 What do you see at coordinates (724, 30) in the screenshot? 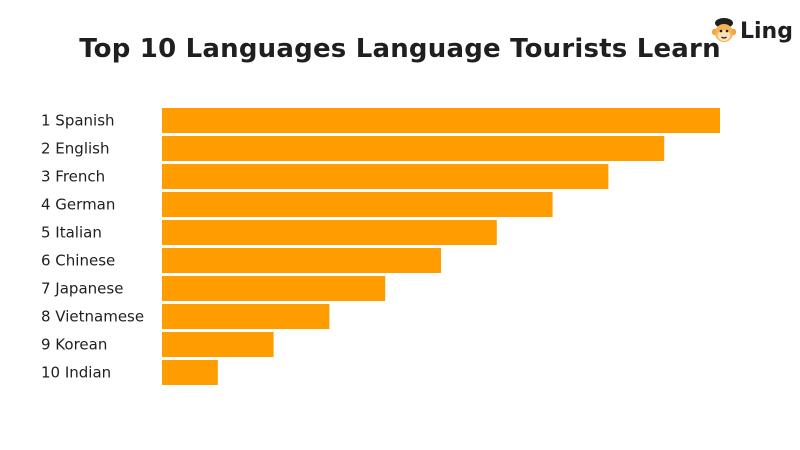
I see `monkey-face-icon` at bounding box center [724, 30].